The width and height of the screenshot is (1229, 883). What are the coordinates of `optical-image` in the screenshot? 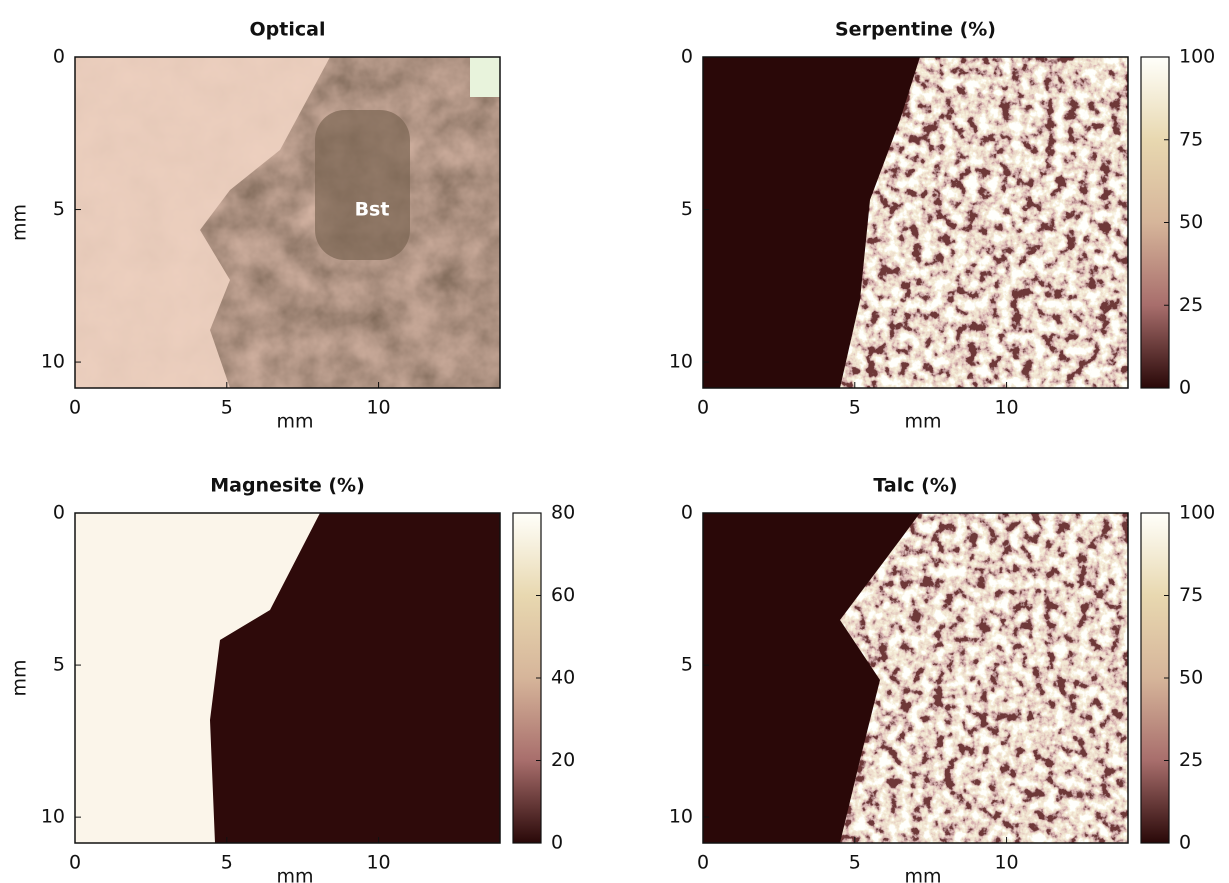 It's located at (287, 222).